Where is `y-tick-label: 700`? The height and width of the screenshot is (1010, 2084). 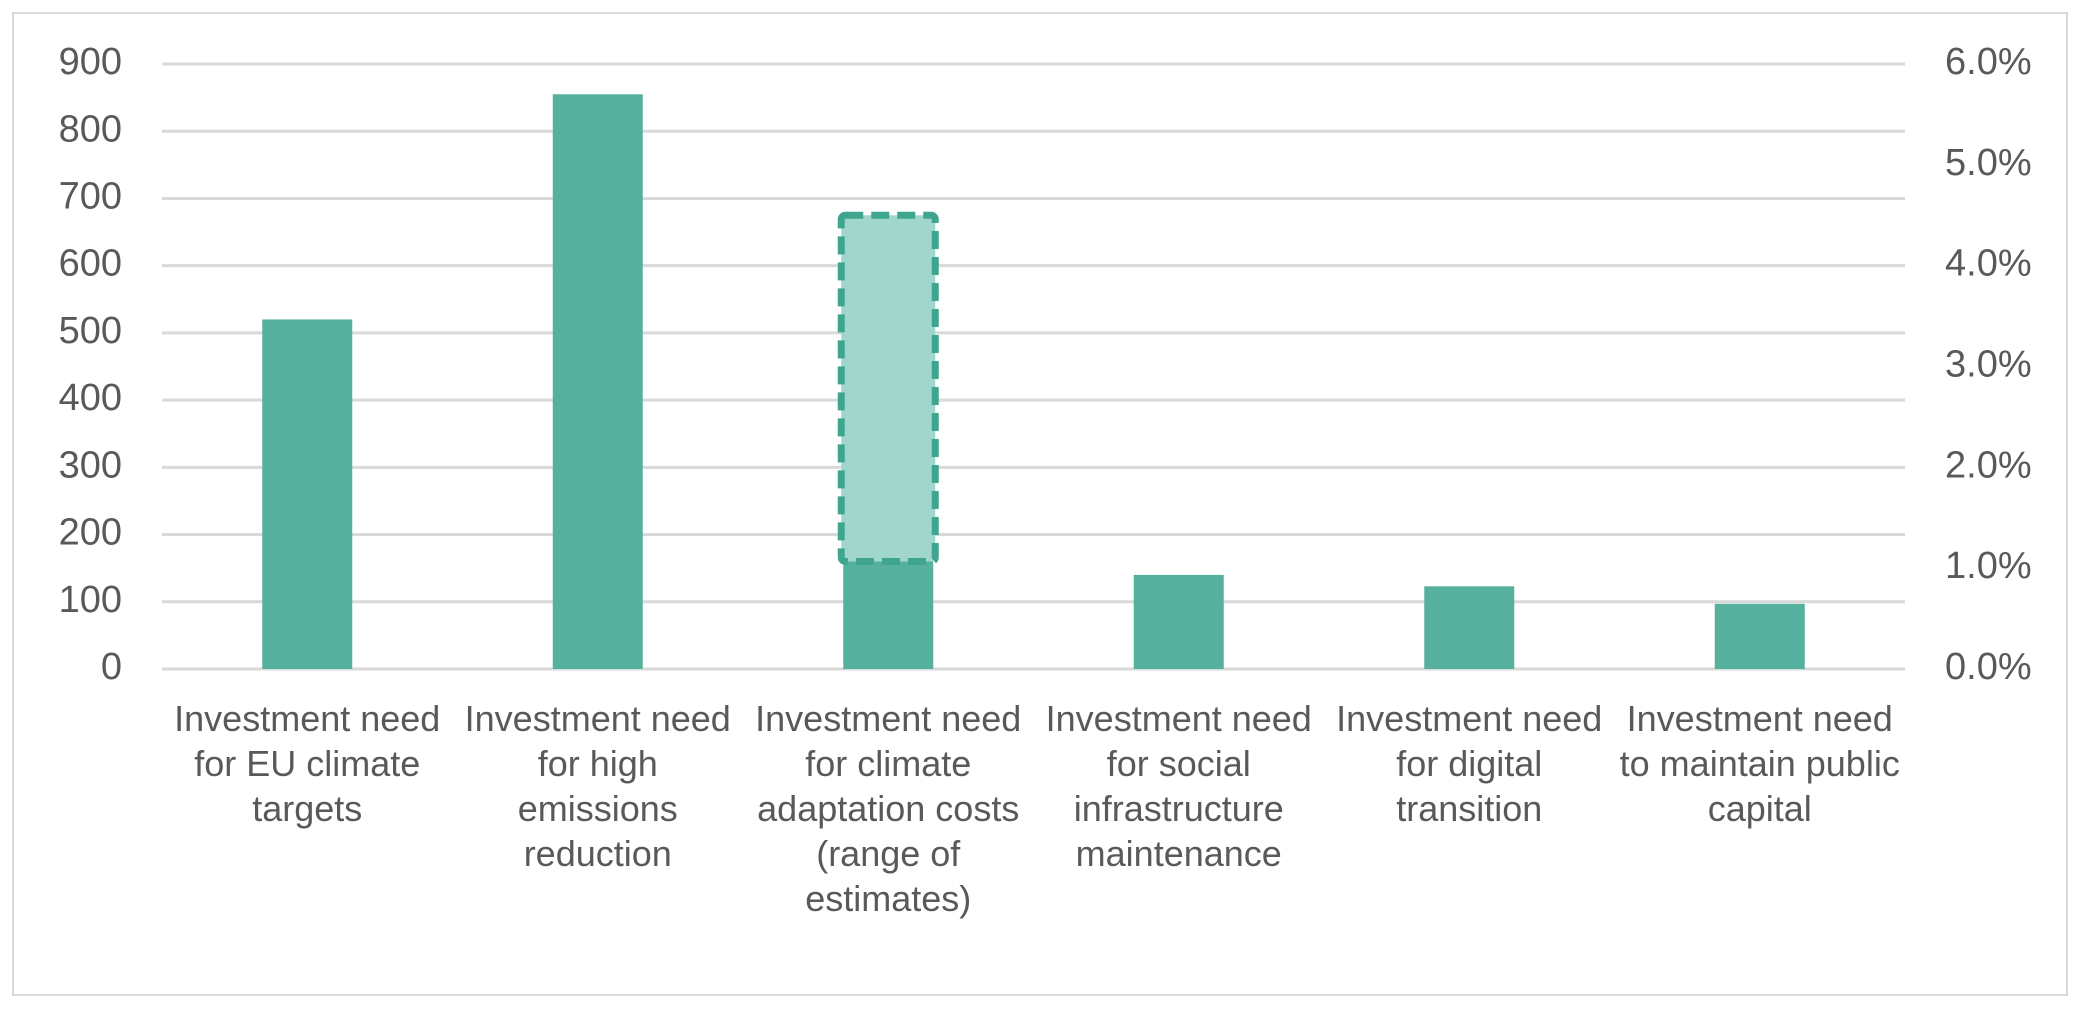 y-tick-label: 700 is located at coordinates (90, 196).